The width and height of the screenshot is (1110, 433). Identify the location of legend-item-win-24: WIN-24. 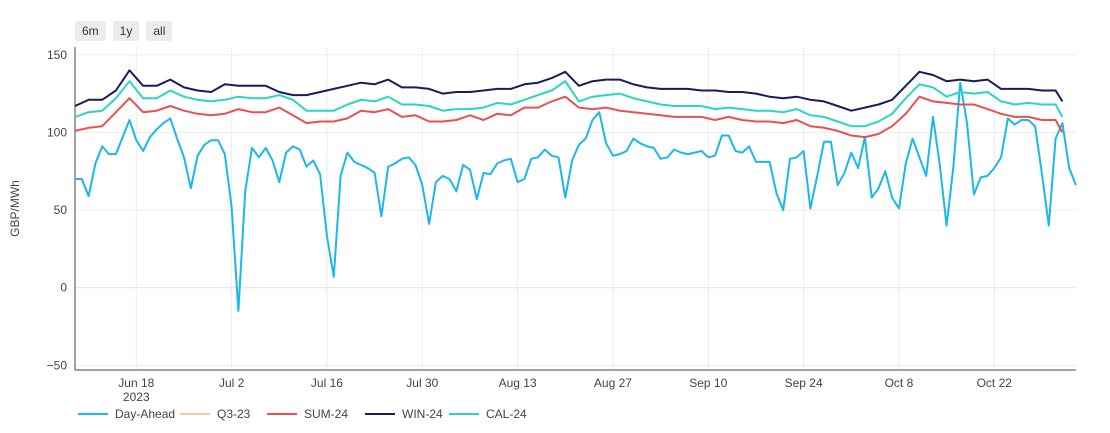
(404, 414).